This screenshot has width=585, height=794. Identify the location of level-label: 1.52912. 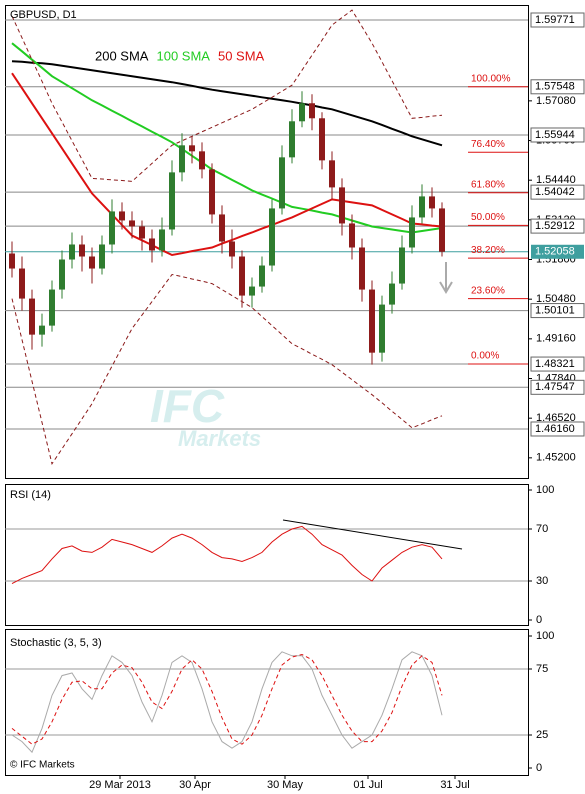
(555, 226).